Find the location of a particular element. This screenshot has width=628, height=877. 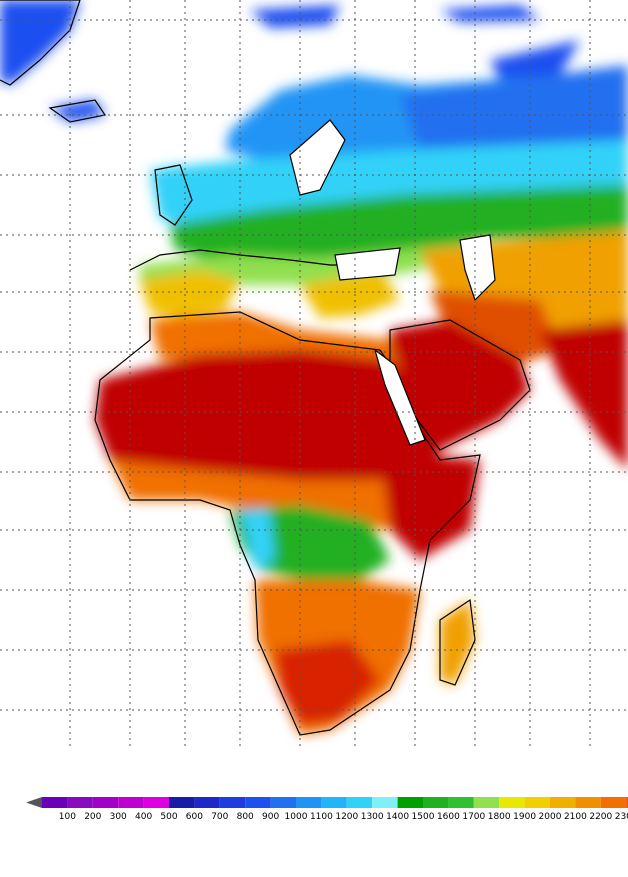

caspian-coast is located at coordinates (477, 268).